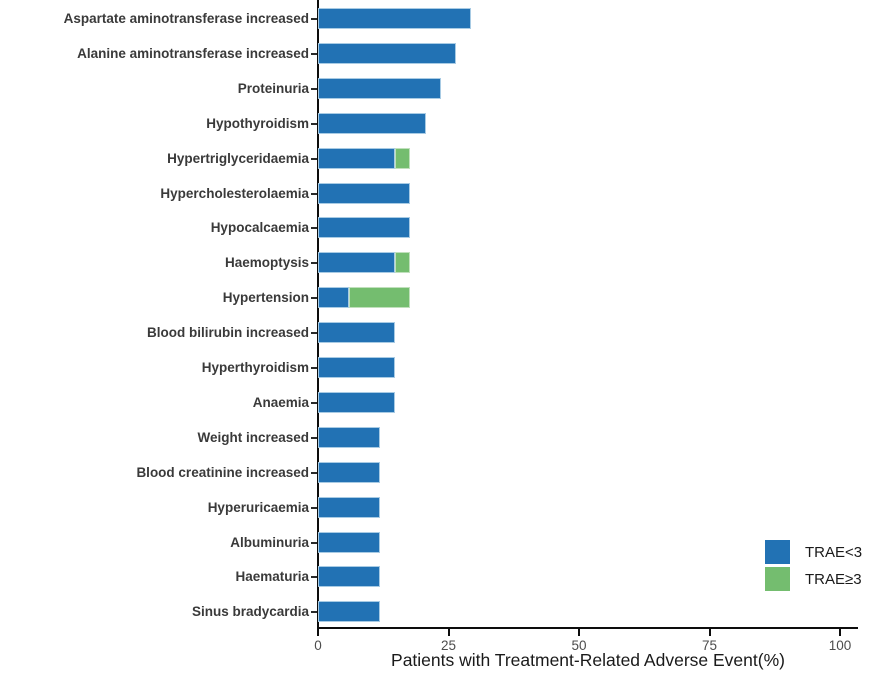 The width and height of the screenshot is (876, 681). Describe the element at coordinates (709, 645) in the screenshot. I see `x-axis-tick-label: 75` at that location.